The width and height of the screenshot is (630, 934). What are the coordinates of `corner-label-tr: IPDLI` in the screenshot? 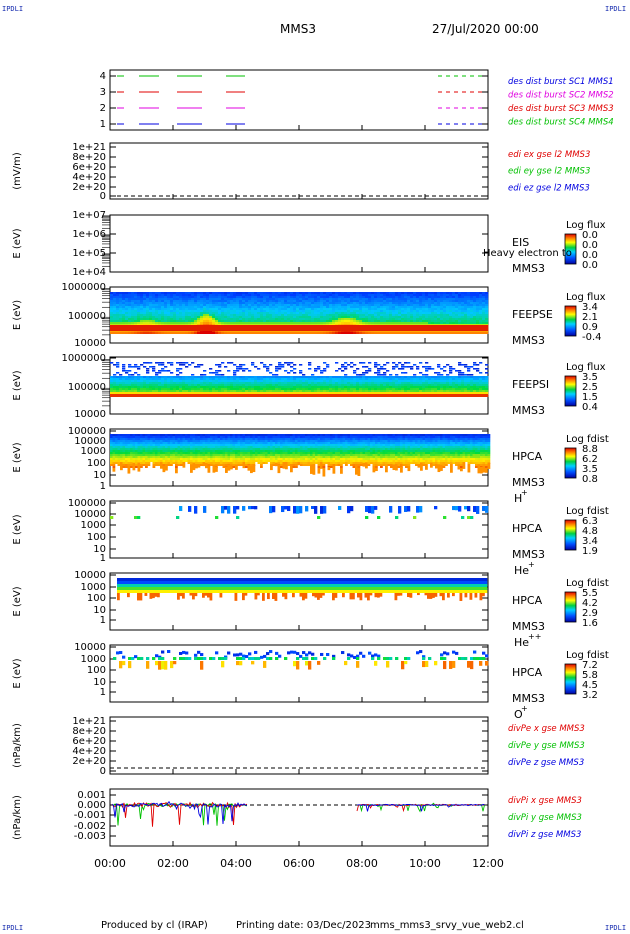 It's located at (616, 9).